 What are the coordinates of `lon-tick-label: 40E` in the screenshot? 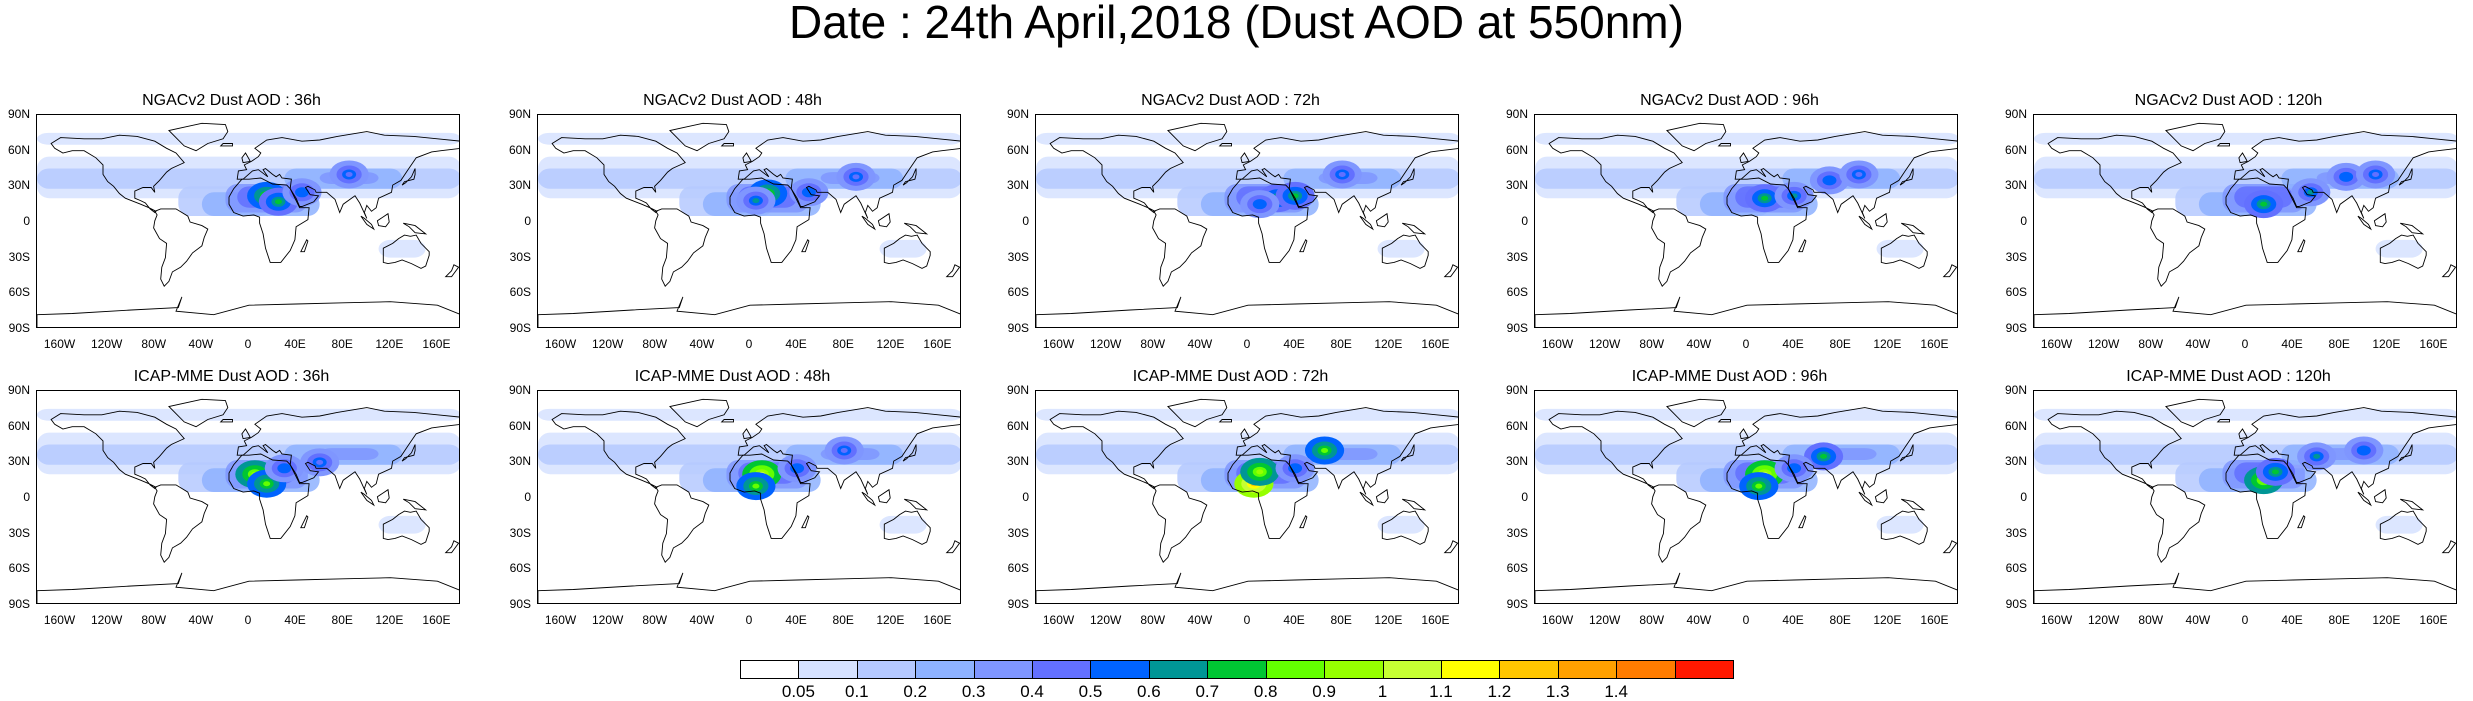 It's located at (796, 344).